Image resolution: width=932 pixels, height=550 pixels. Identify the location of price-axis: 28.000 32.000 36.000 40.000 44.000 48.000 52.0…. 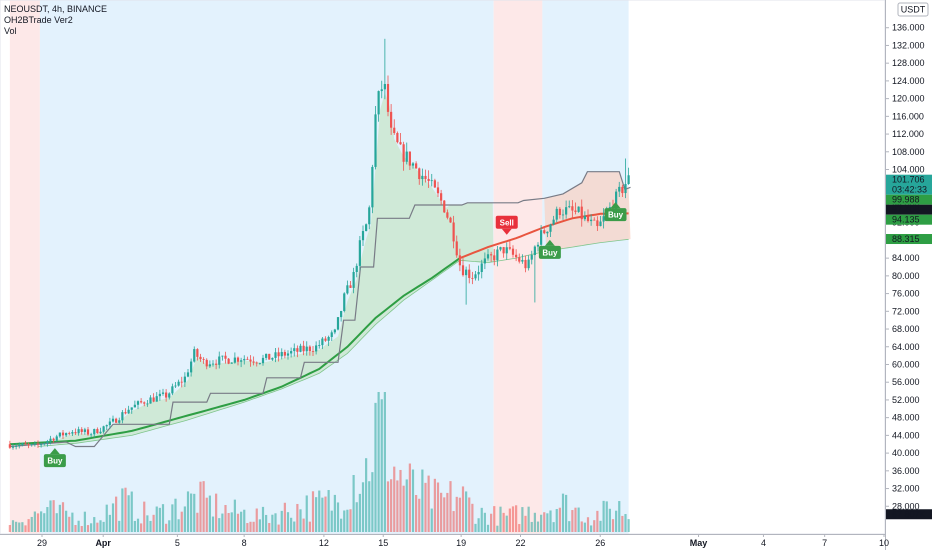
(908, 275).